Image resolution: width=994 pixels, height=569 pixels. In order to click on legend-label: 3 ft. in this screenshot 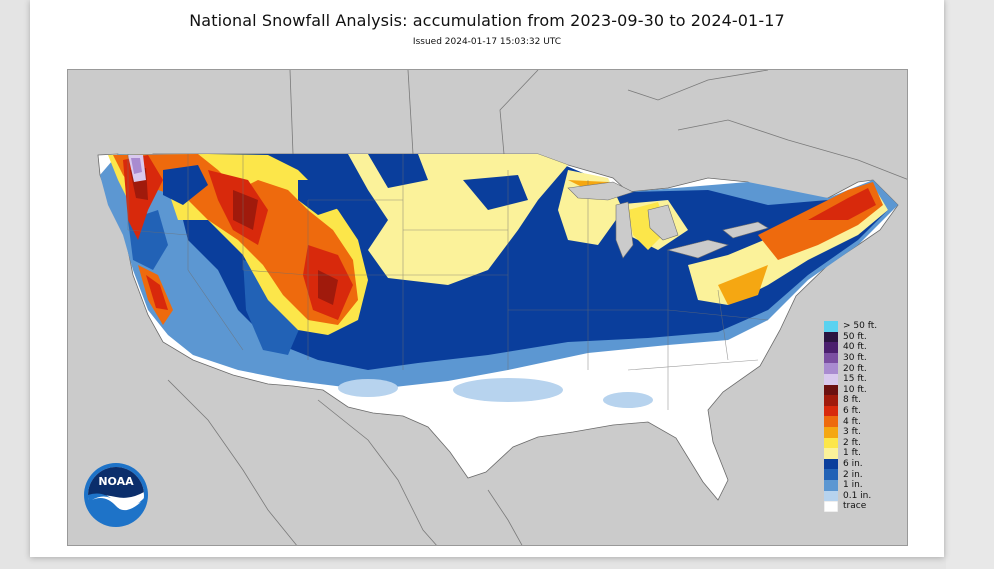, I will do `click(852, 432)`.